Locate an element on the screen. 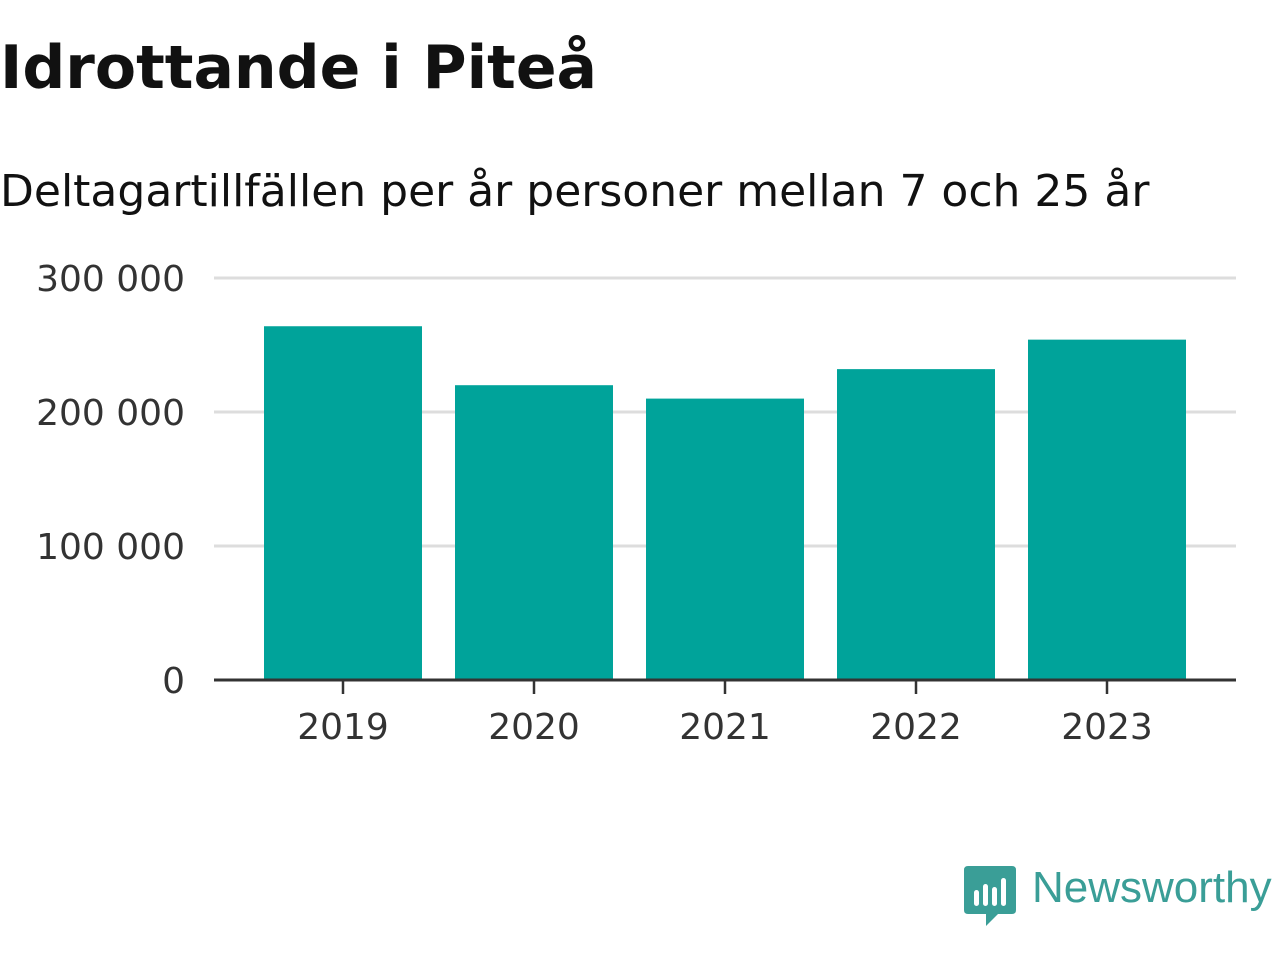 The image size is (1280, 960). bar-2019 is located at coordinates (343, 503).